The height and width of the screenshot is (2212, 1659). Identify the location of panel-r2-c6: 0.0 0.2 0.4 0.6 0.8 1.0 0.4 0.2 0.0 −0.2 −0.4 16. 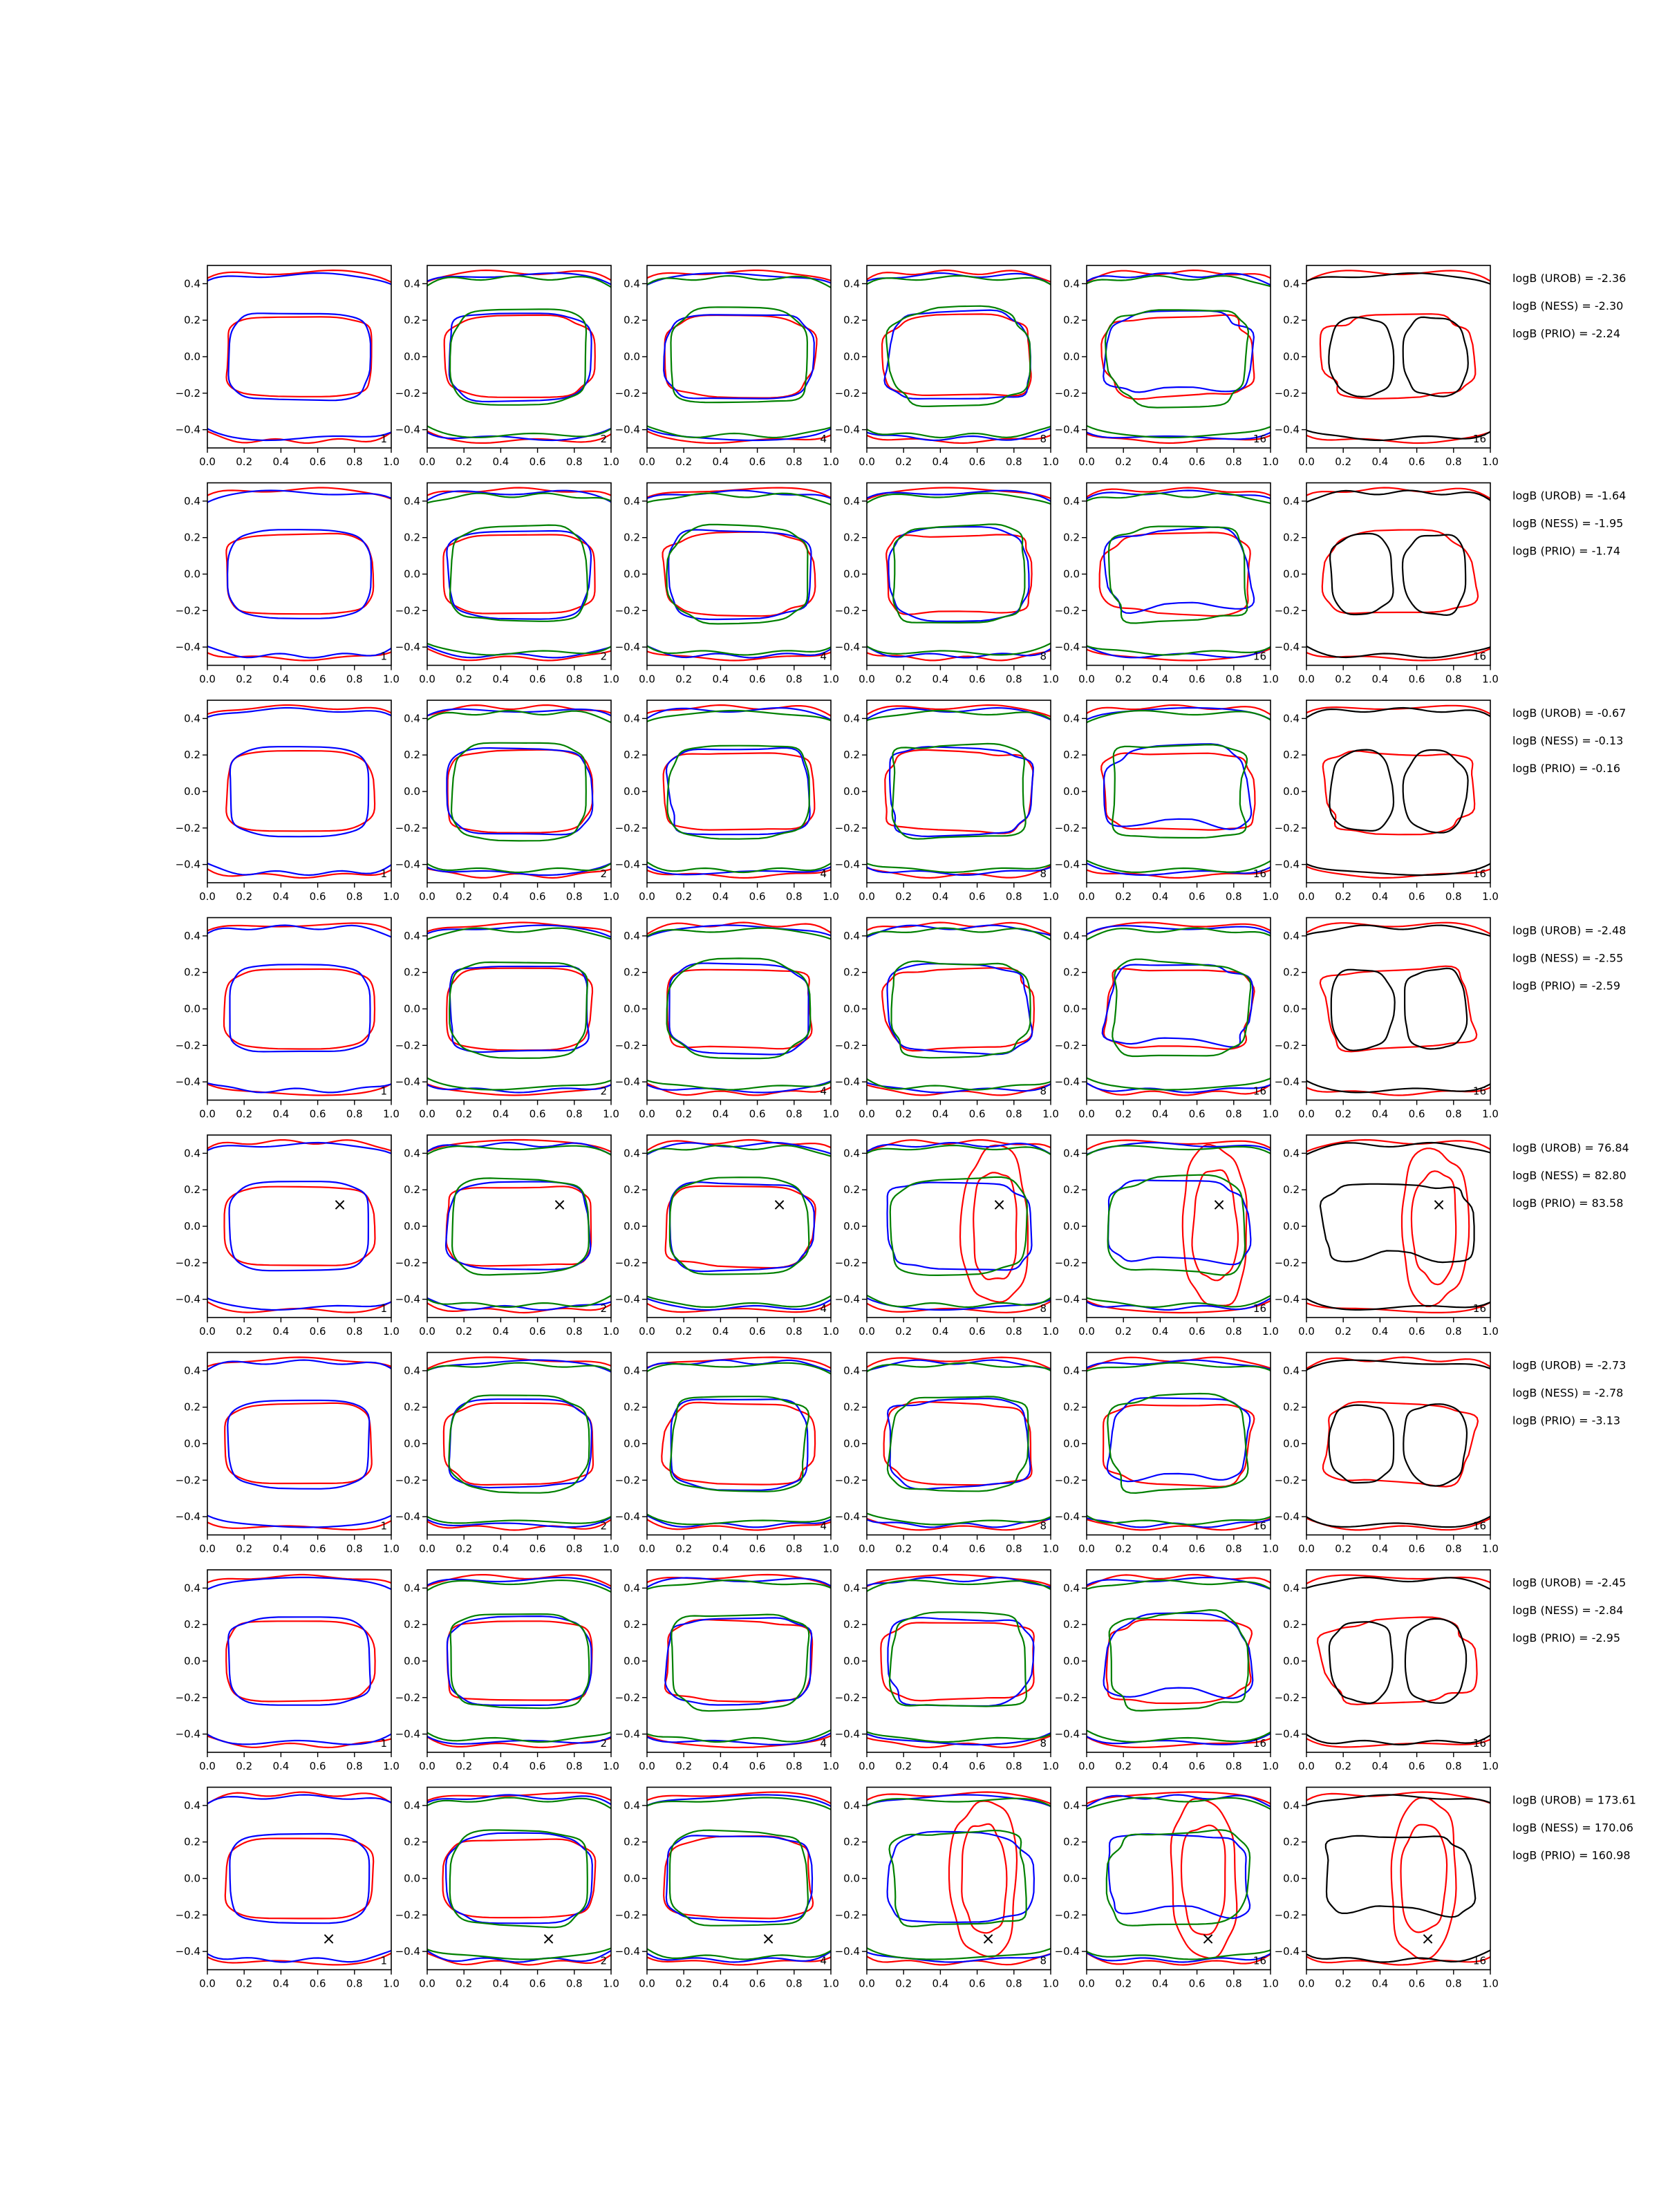
(1387, 584).